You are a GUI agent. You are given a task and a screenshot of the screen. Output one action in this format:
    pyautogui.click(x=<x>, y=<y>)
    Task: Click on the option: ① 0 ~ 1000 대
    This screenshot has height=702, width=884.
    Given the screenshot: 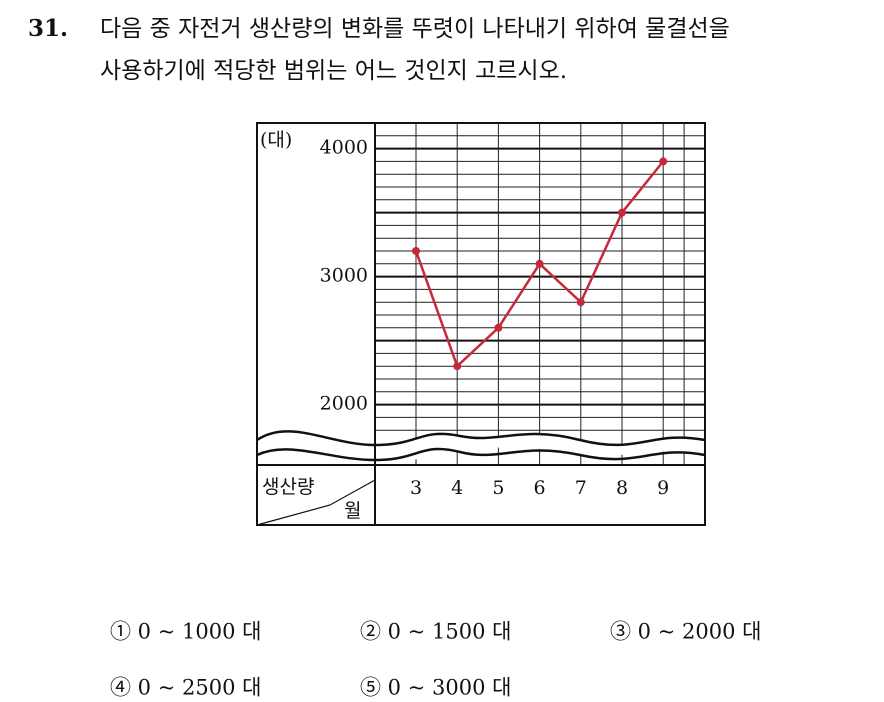 What is the action you would take?
    pyautogui.click(x=185, y=632)
    